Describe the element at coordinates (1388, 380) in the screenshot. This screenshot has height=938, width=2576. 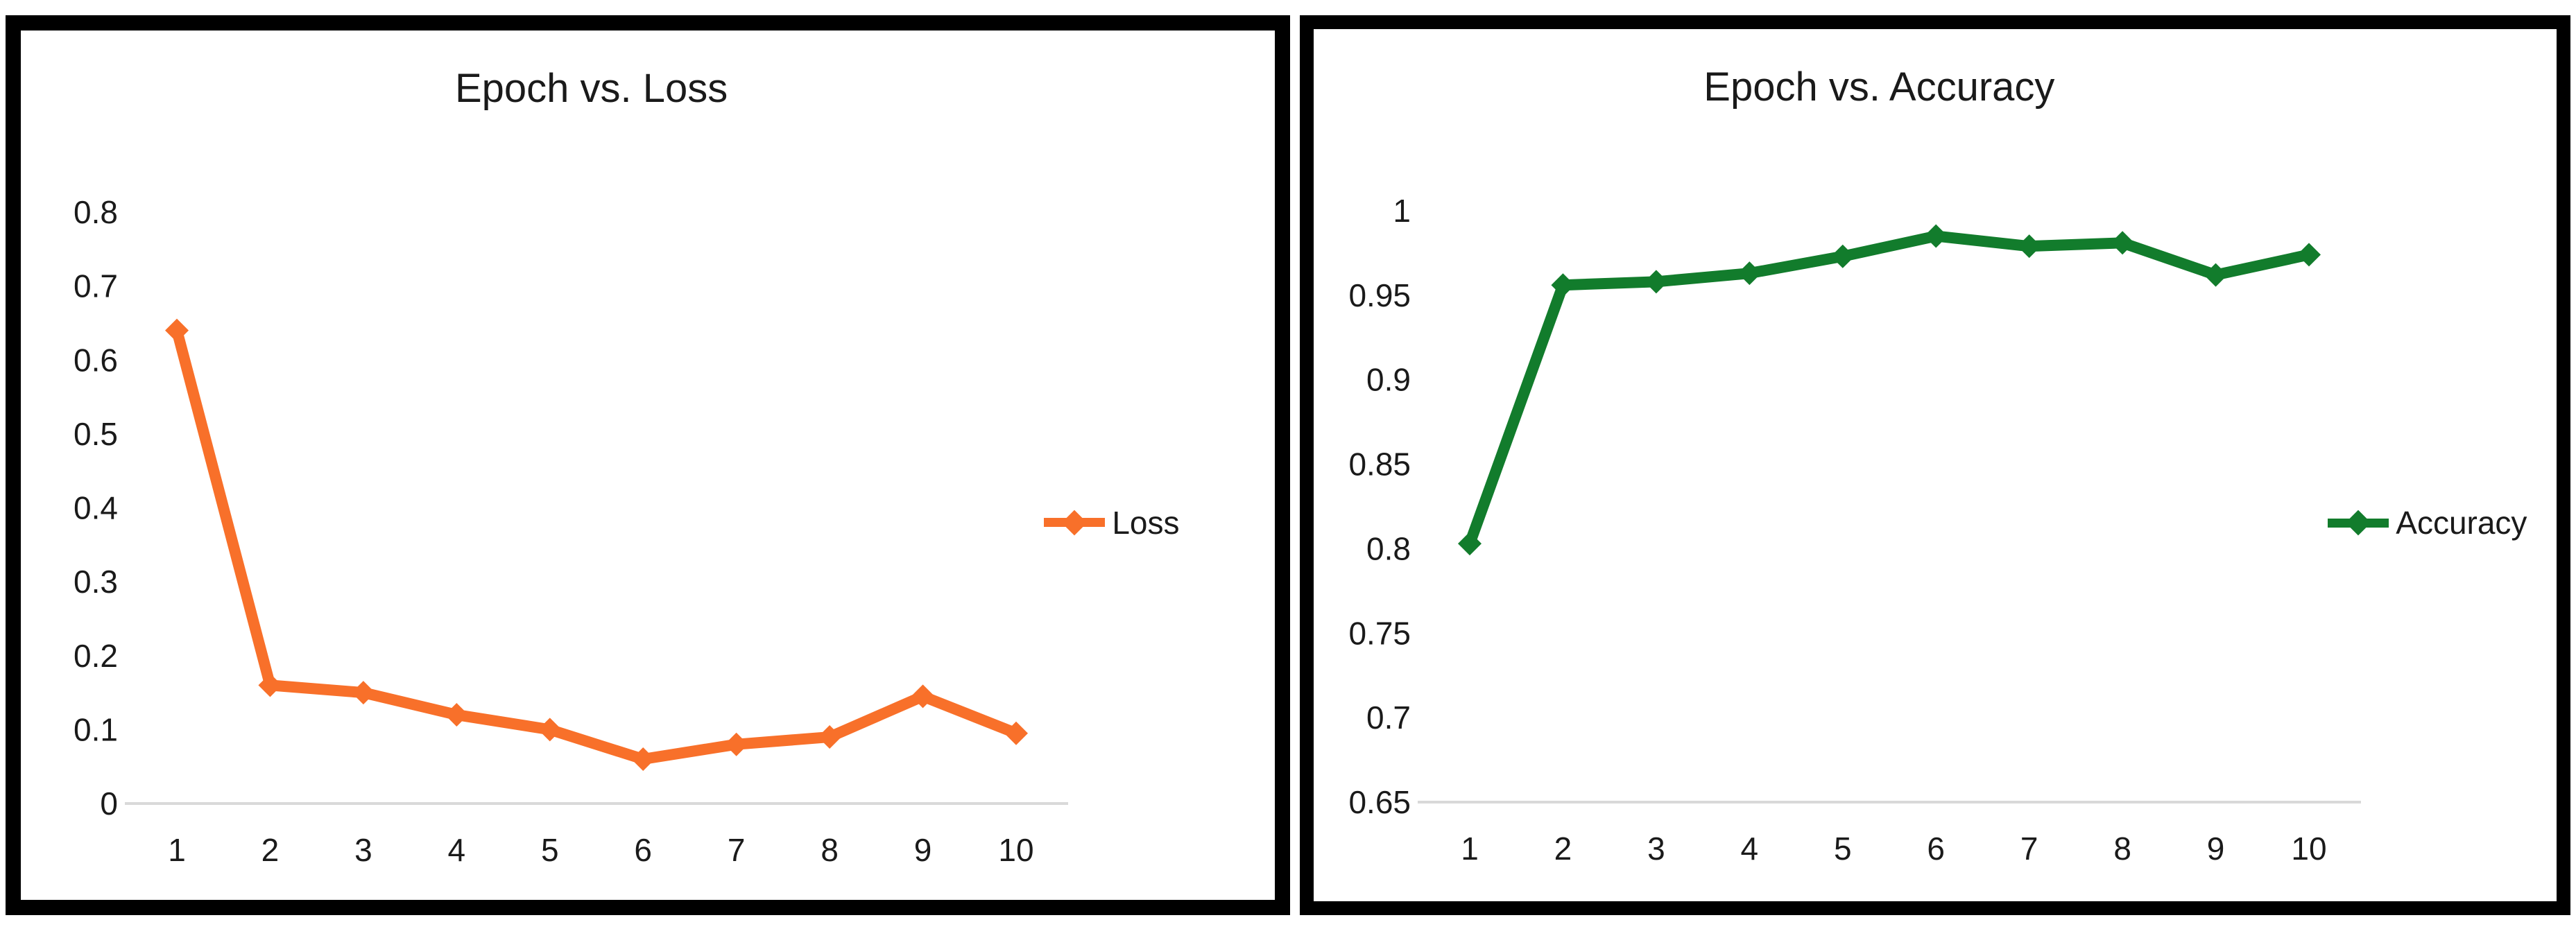
I see `y-tick-label: 0.9` at that location.